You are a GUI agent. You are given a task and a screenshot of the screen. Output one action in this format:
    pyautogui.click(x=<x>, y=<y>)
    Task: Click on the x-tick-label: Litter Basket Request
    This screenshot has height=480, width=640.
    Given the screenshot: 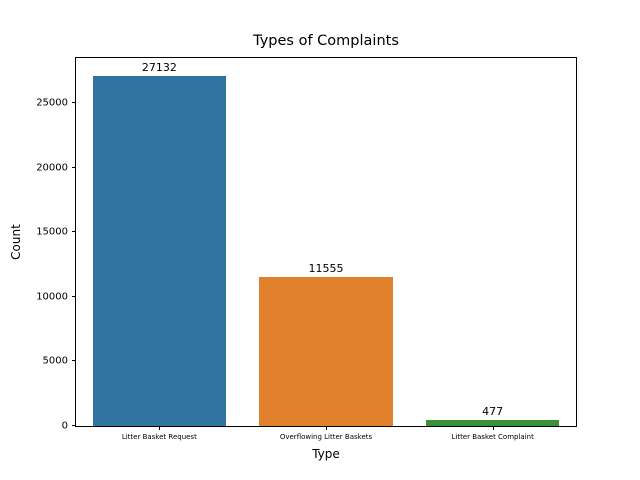 What is the action you would take?
    pyautogui.click(x=159, y=437)
    